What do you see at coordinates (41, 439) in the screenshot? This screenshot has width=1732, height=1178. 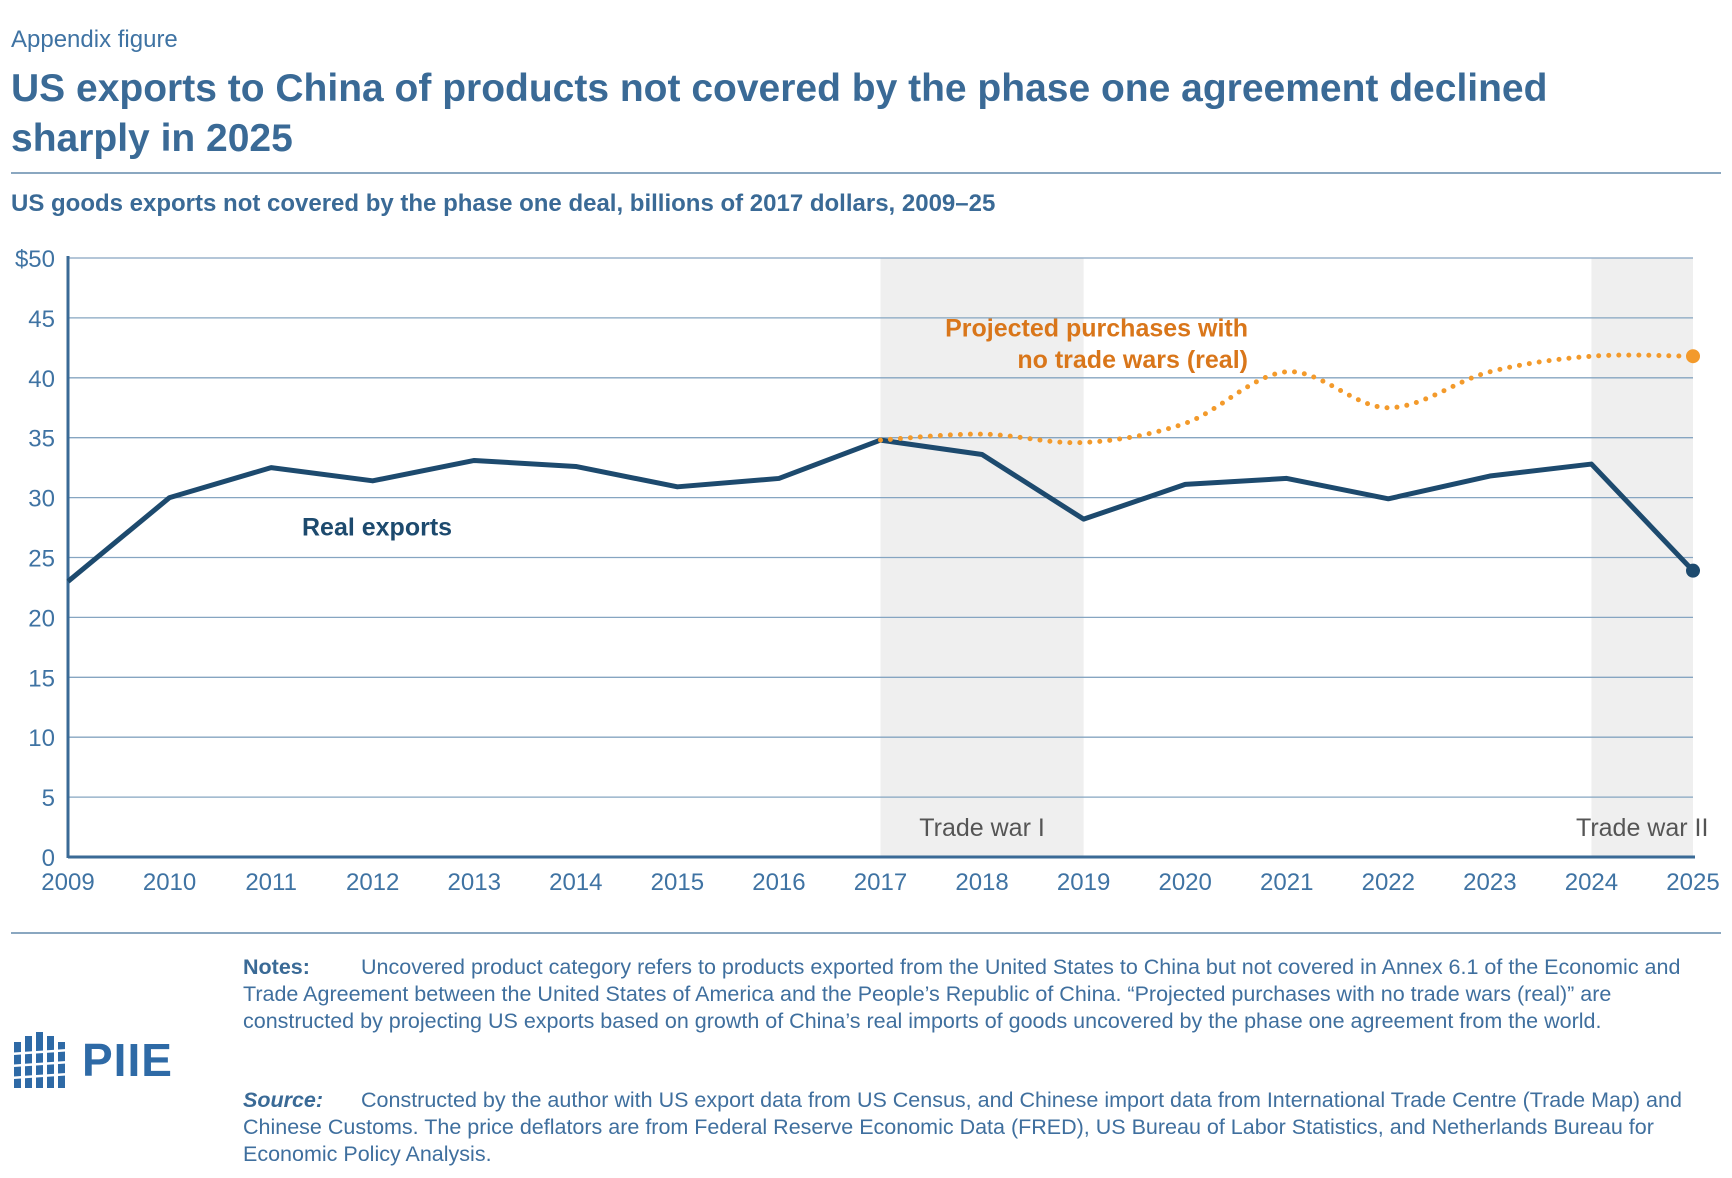 I see `y-tick-label: 35` at bounding box center [41, 439].